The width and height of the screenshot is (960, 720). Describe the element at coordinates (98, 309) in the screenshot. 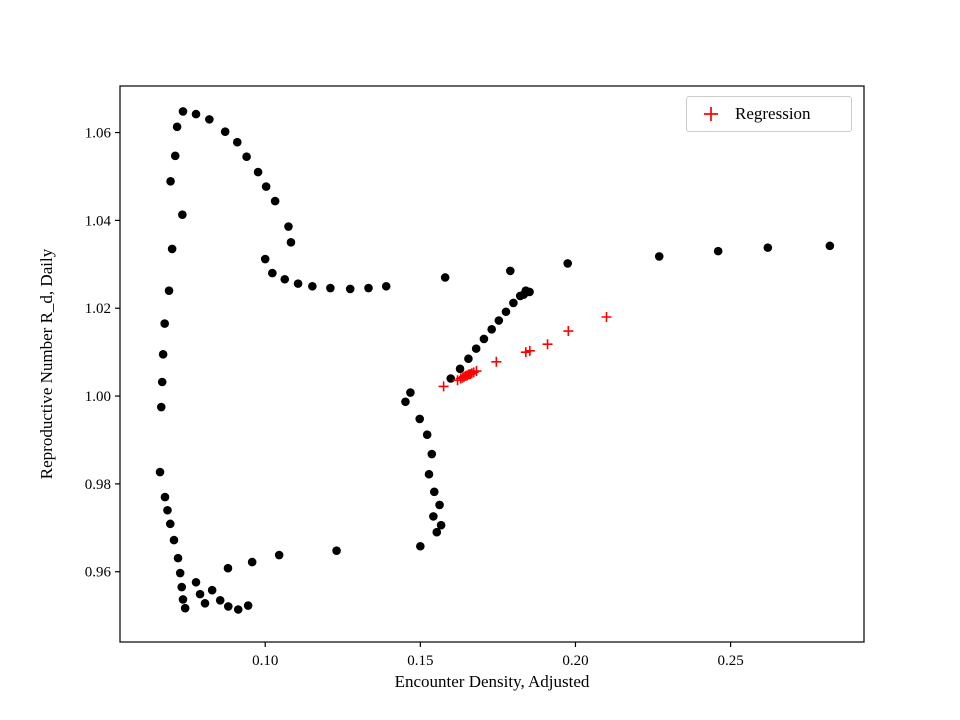

I see `y-tick-label: 1.02` at that location.